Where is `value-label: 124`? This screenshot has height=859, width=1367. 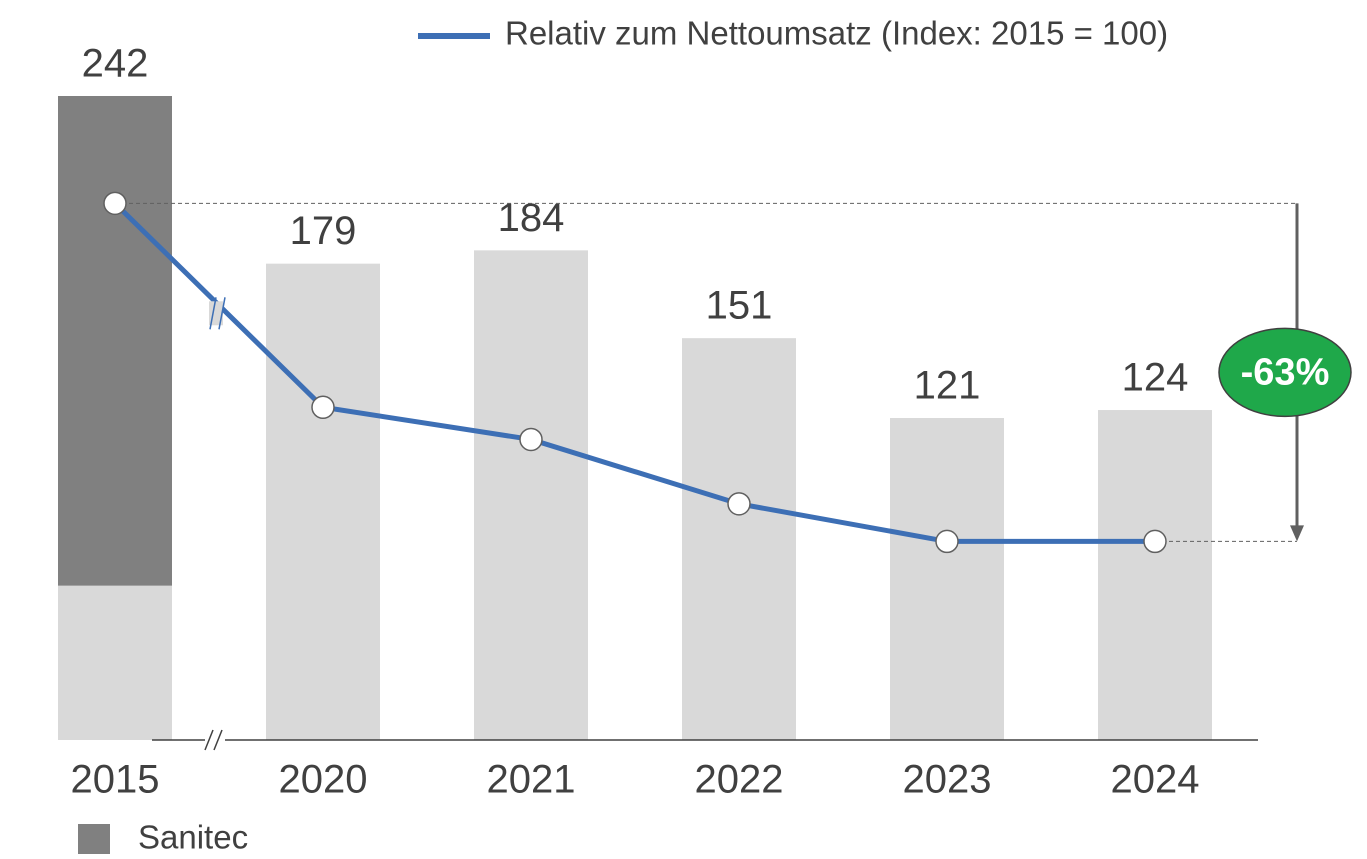 value-label: 124 is located at coordinates (1155, 378).